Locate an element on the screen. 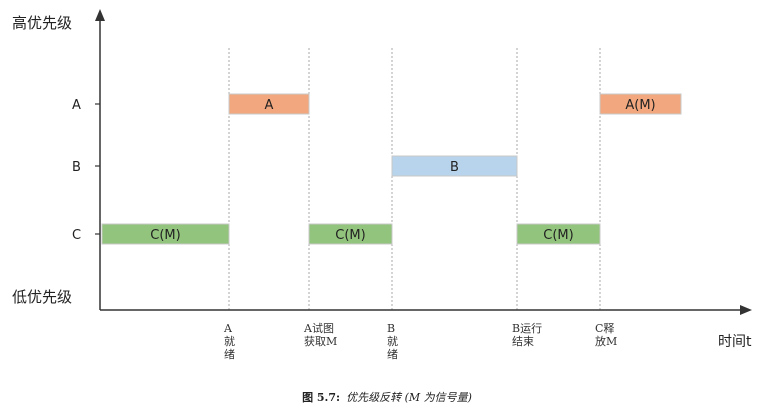 The width and height of the screenshot is (774, 415). event-label-line: B运行 is located at coordinates (527, 328).